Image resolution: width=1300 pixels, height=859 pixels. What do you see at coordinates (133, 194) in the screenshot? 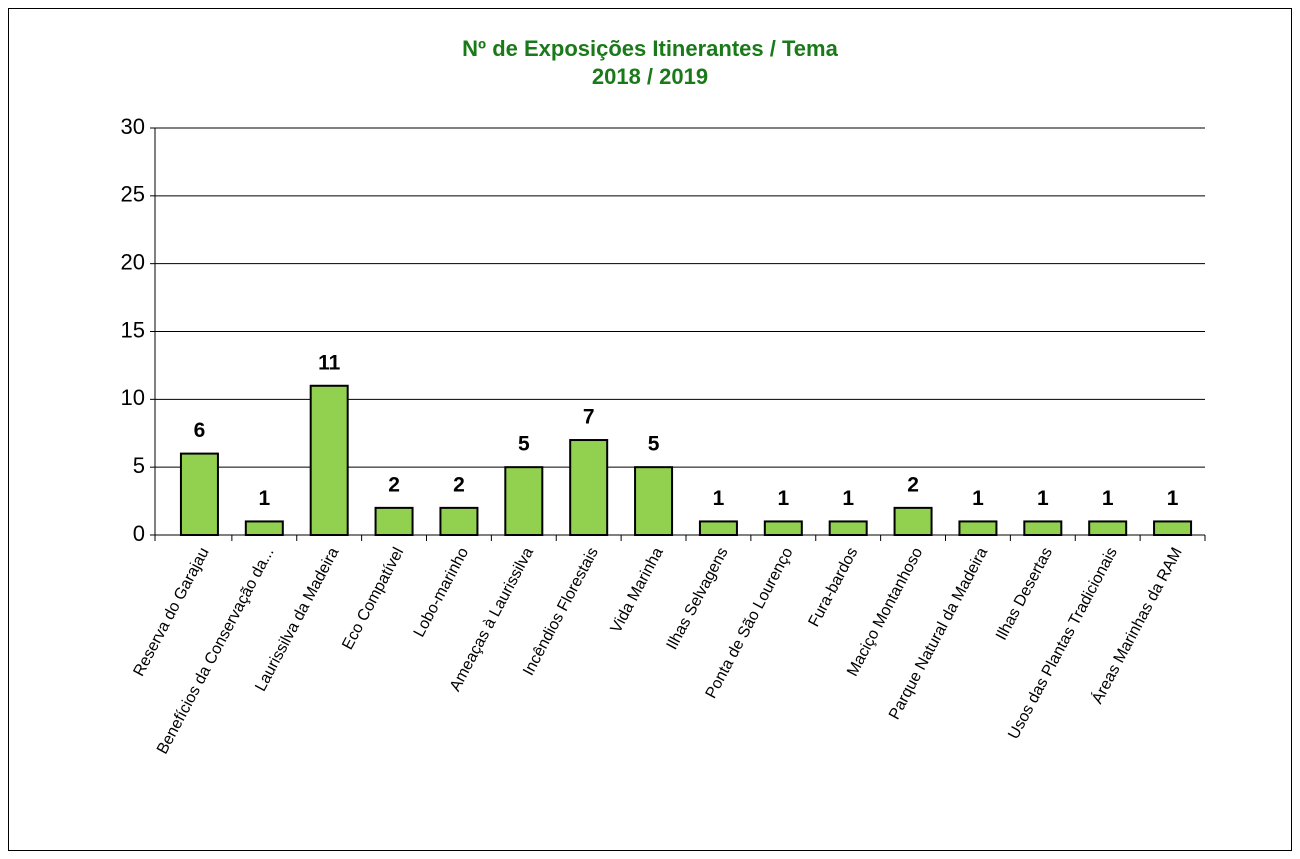
I see `y-tick-label: 25` at bounding box center [133, 194].